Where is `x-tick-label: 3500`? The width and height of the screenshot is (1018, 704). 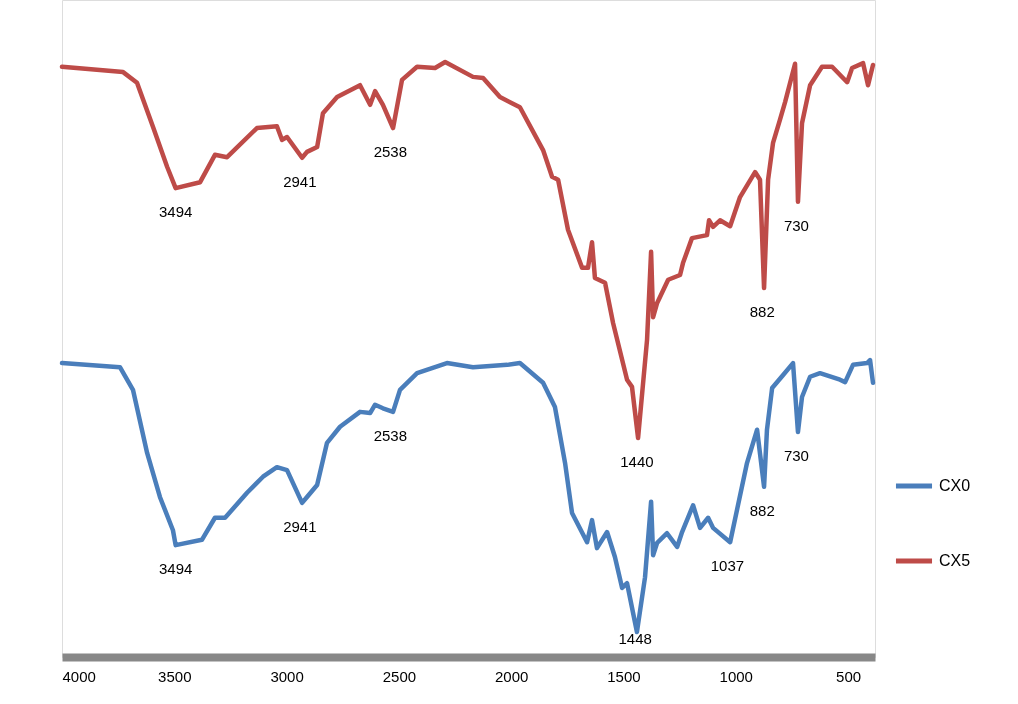 x-tick-label: 3500 is located at coordinates (175, 676).